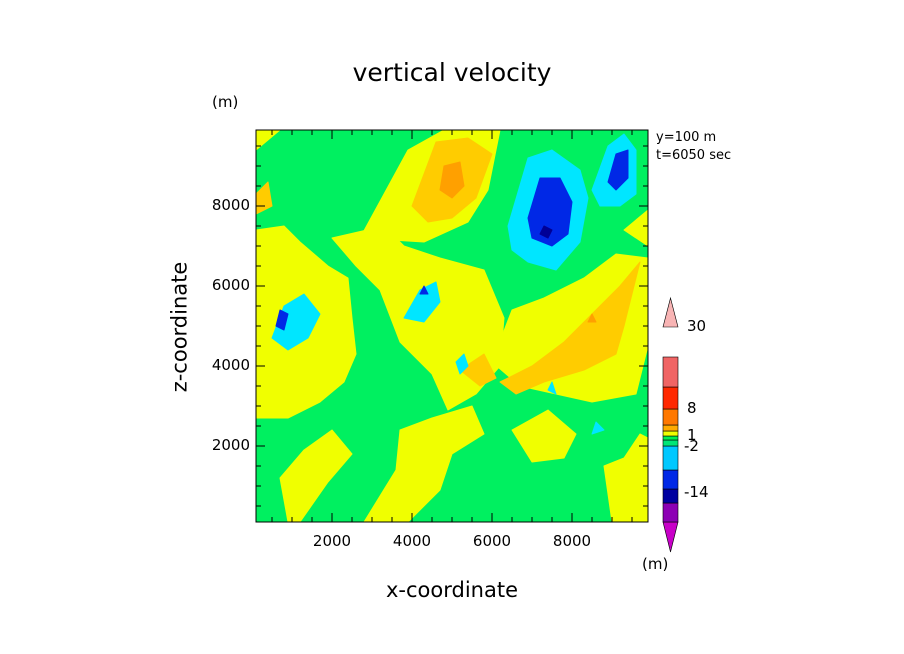  I want to click on colorbar, so click(670, 424).